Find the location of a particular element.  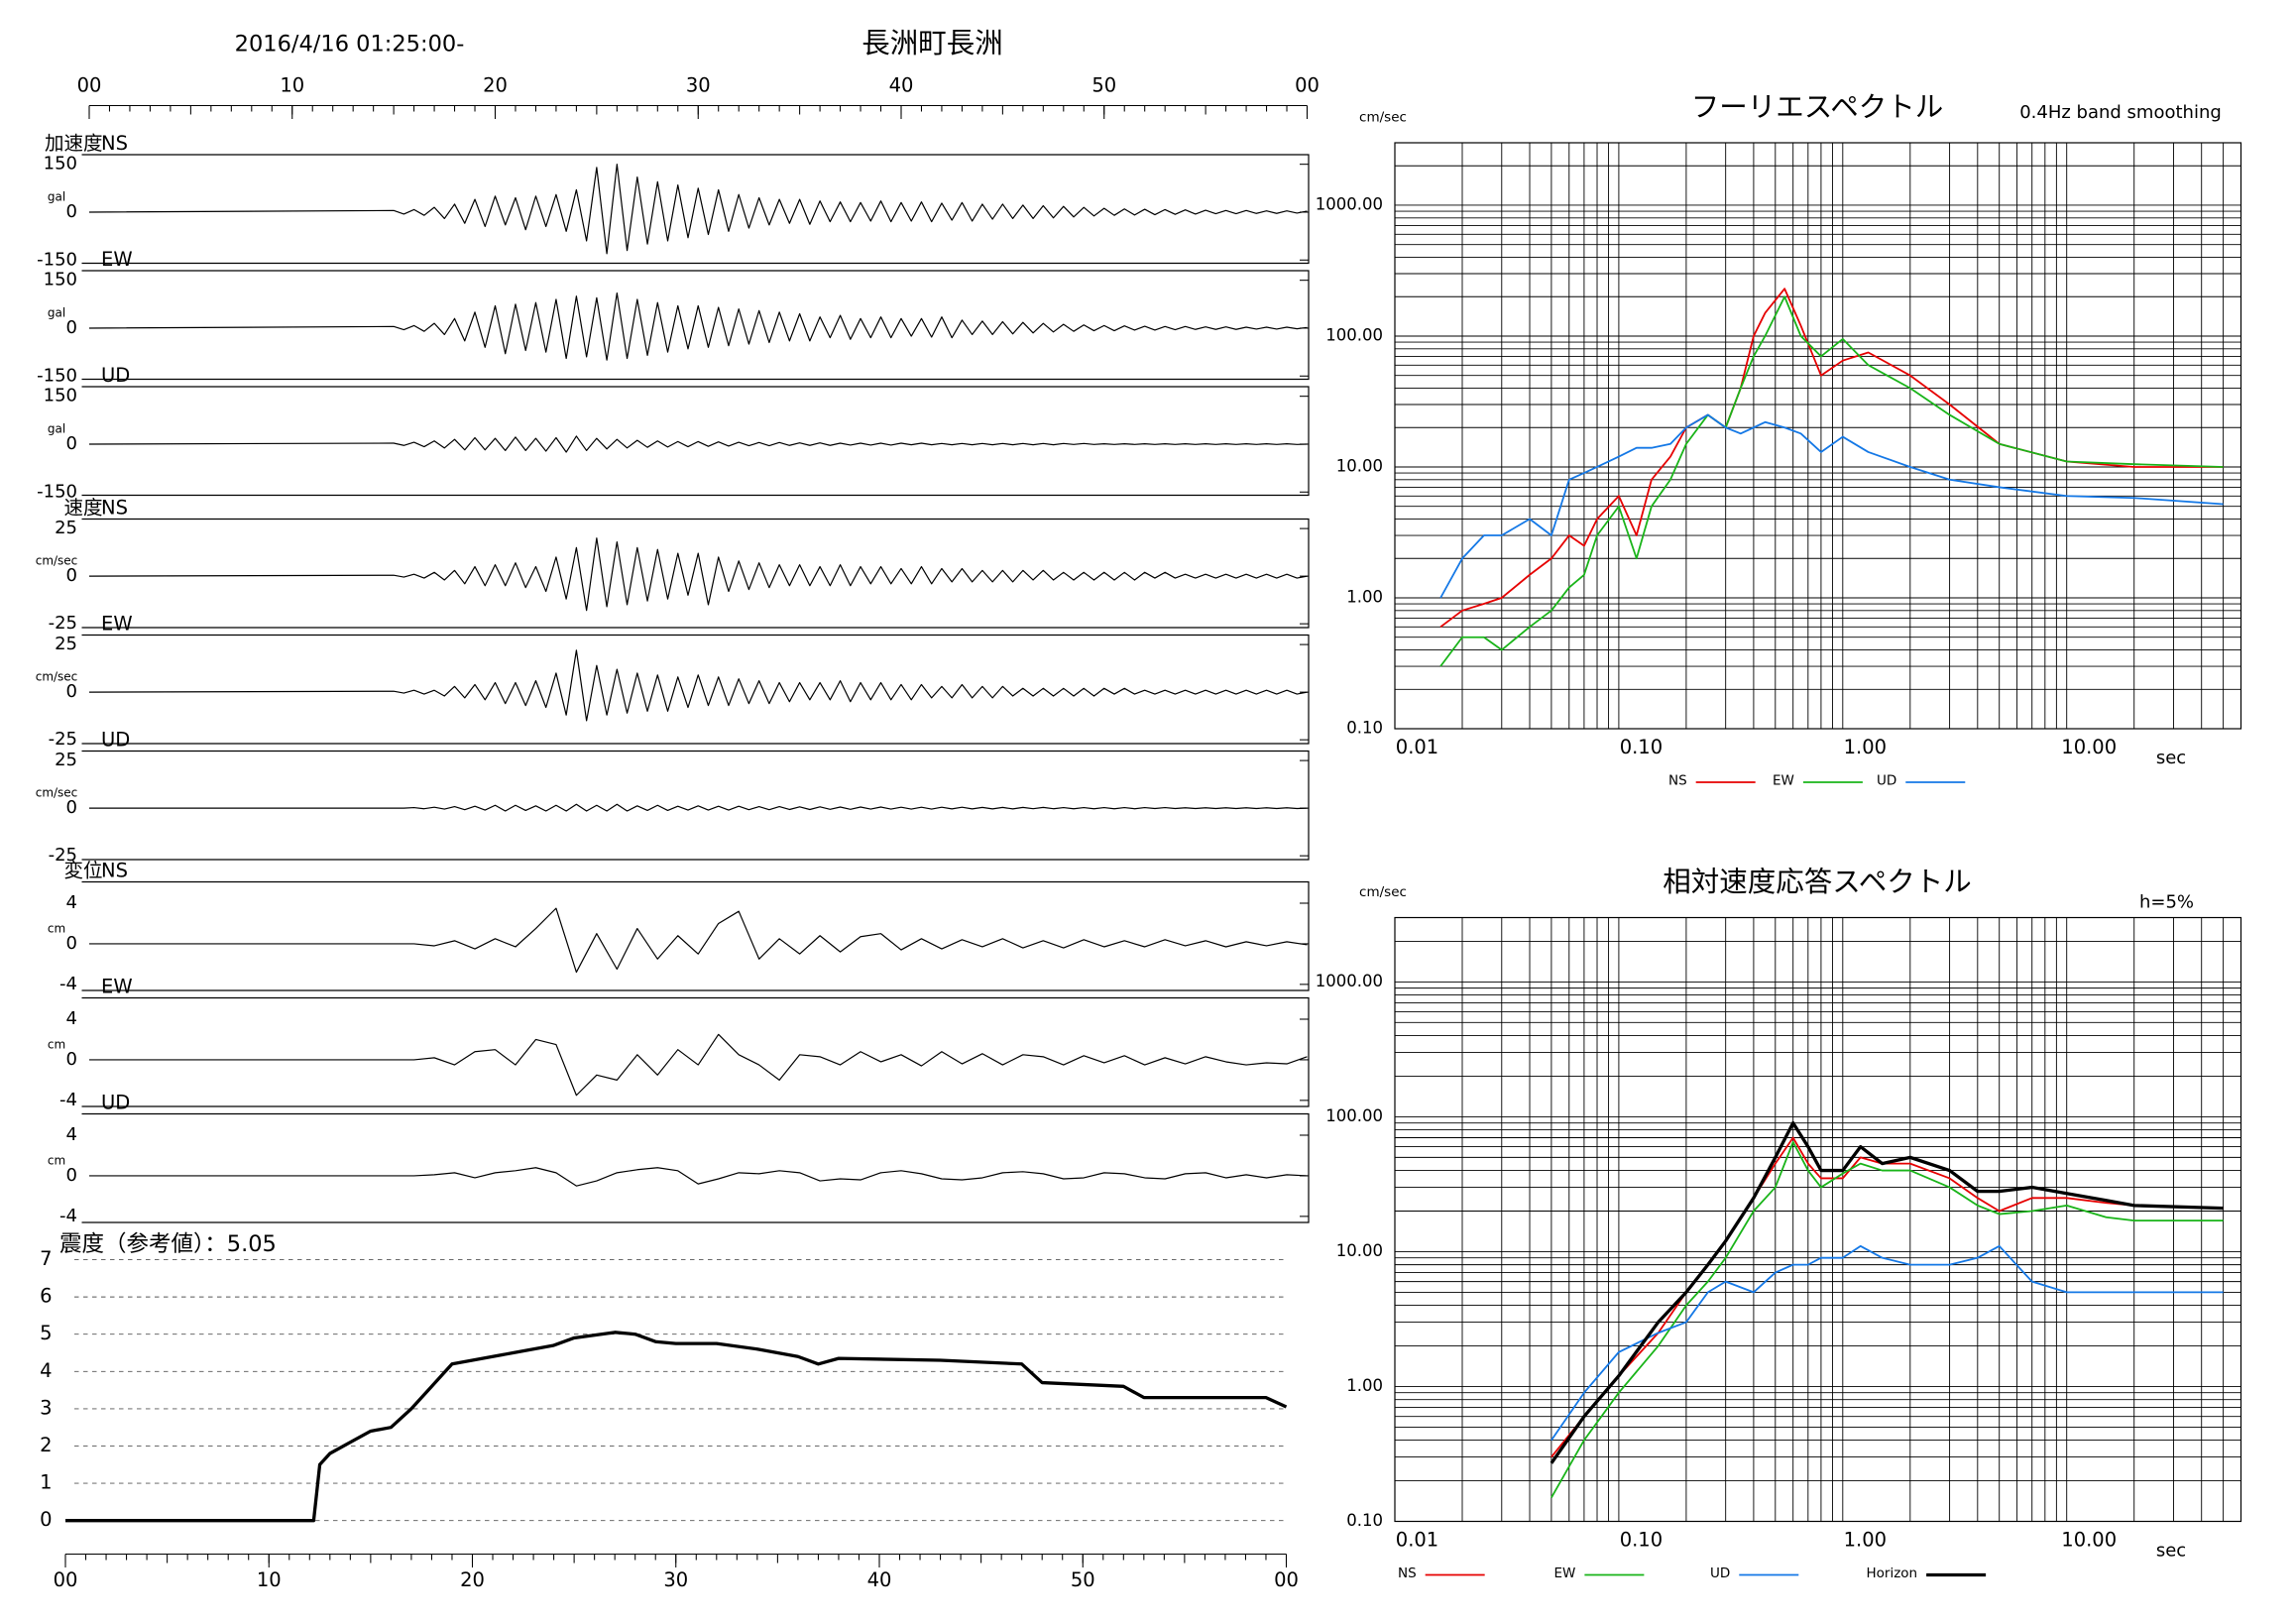

x-tick-label: 10.00 is located at coordinates (2089, 747).